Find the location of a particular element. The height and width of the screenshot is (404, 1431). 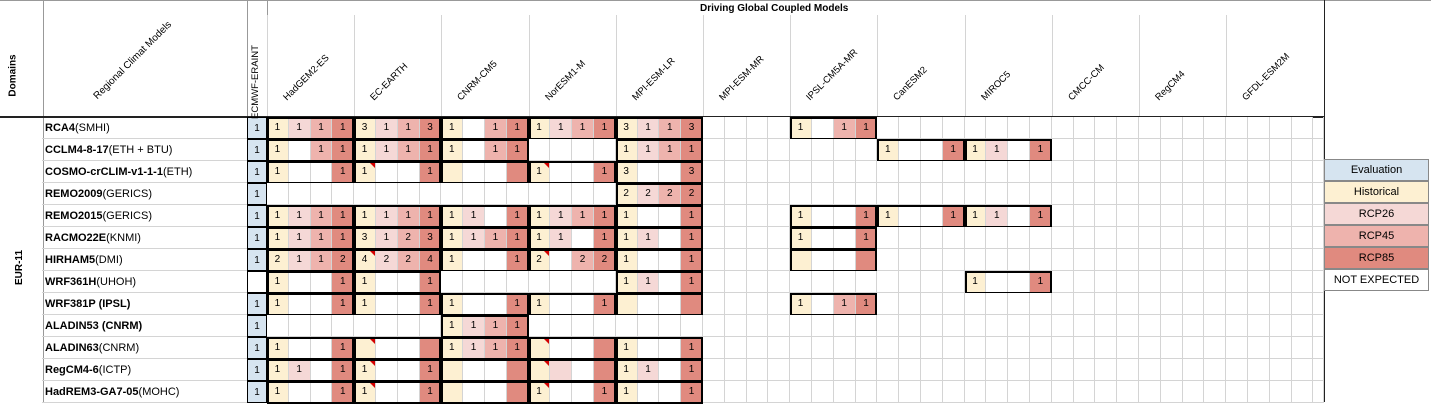

gcm-header: NorESM1-M is located at coordinates (565, 80).